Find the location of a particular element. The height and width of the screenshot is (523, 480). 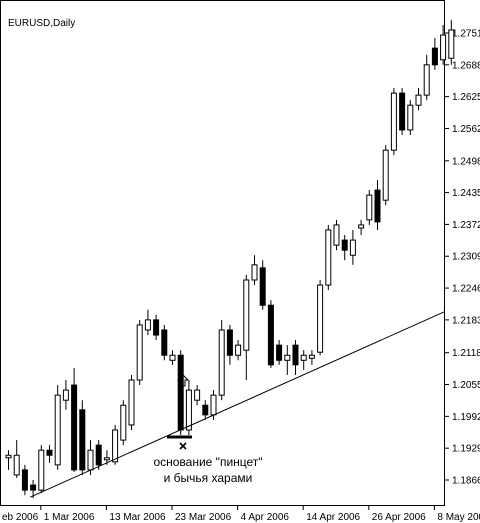

annotation: основание "пинцет" is located at coordinates (207, 462).